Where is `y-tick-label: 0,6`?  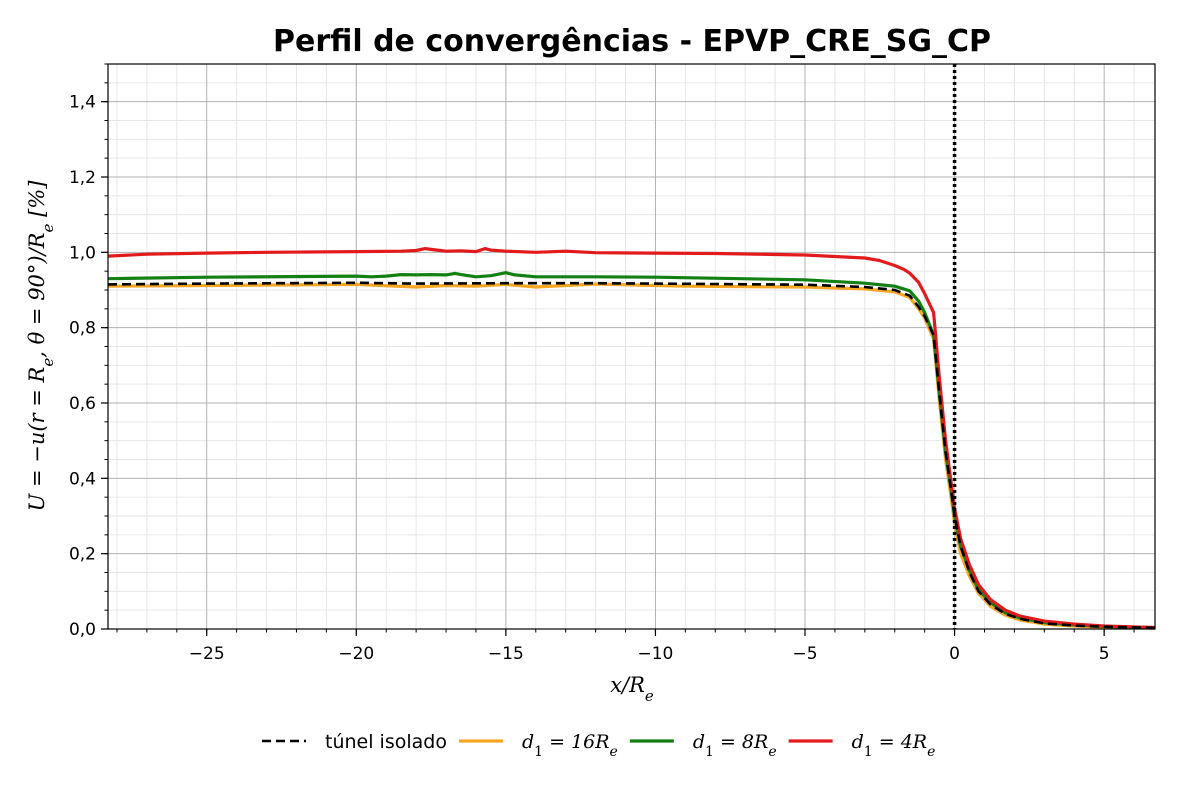 y-tick-label: 0,6 is located at coordinates (82, 404).